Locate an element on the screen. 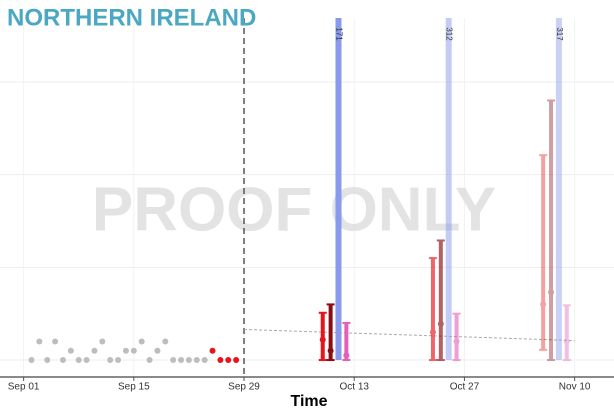 The image size is (614, 411). watermark: PROOF ONLY is located at coordinates (294, 209).